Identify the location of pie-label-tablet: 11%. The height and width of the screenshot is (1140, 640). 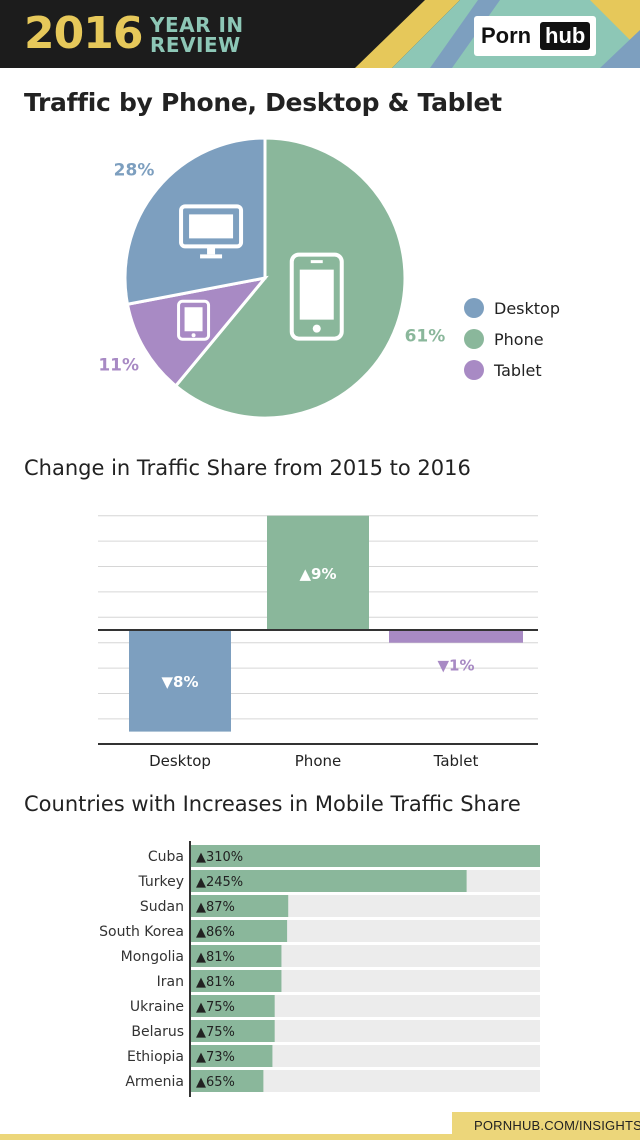
(118, 366).